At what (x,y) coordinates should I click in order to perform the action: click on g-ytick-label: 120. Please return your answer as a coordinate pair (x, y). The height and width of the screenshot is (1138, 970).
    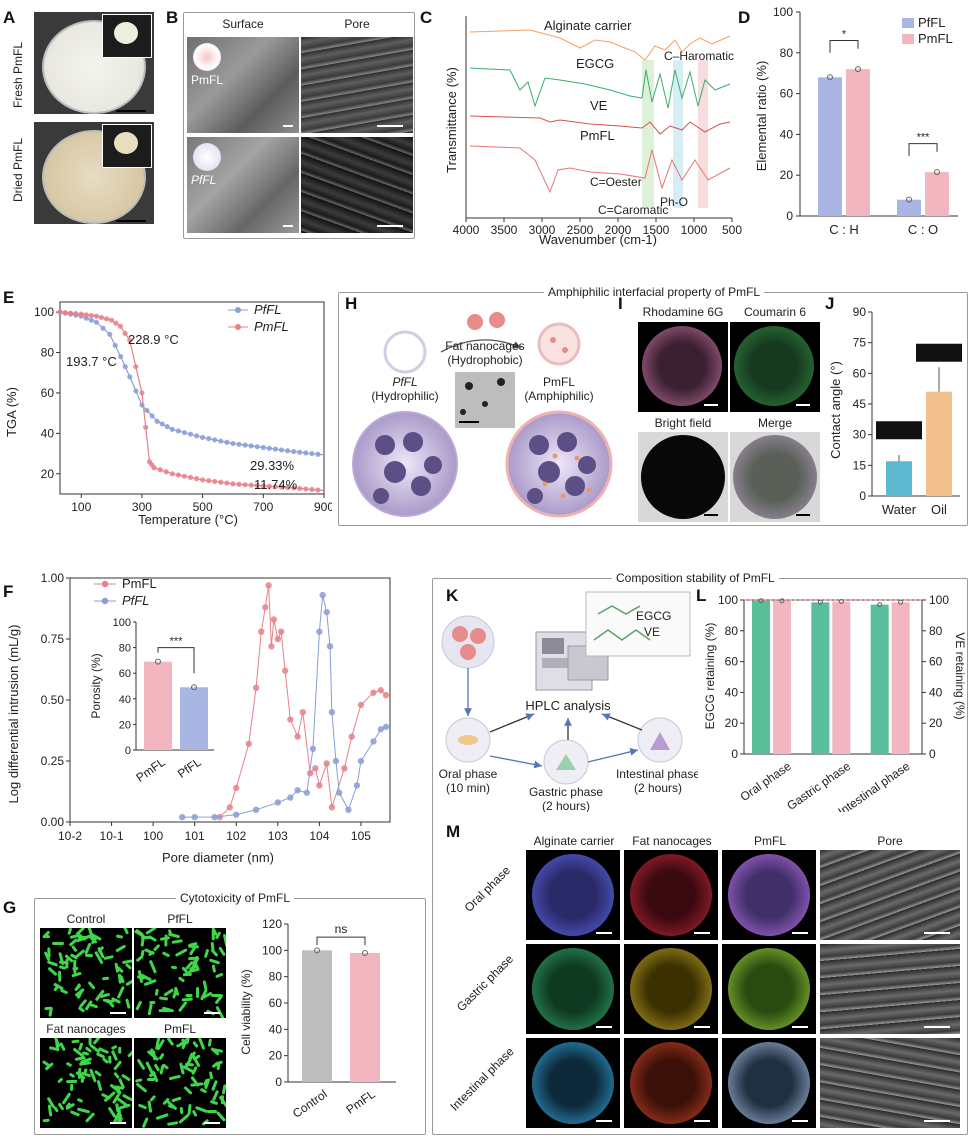
    Looking at the image, I should click on (272, 924).